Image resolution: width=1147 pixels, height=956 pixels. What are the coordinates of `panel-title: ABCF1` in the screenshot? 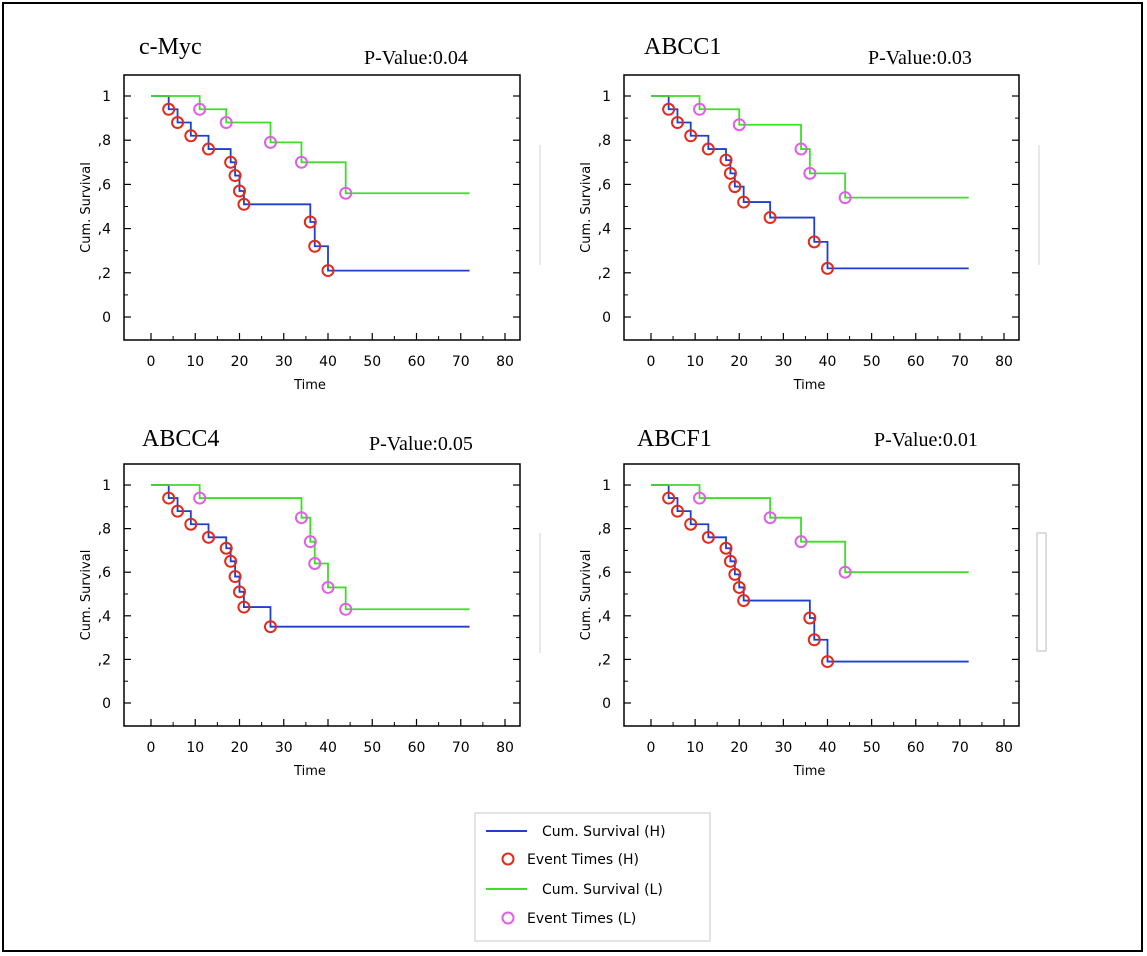 It's located at (674, 439).